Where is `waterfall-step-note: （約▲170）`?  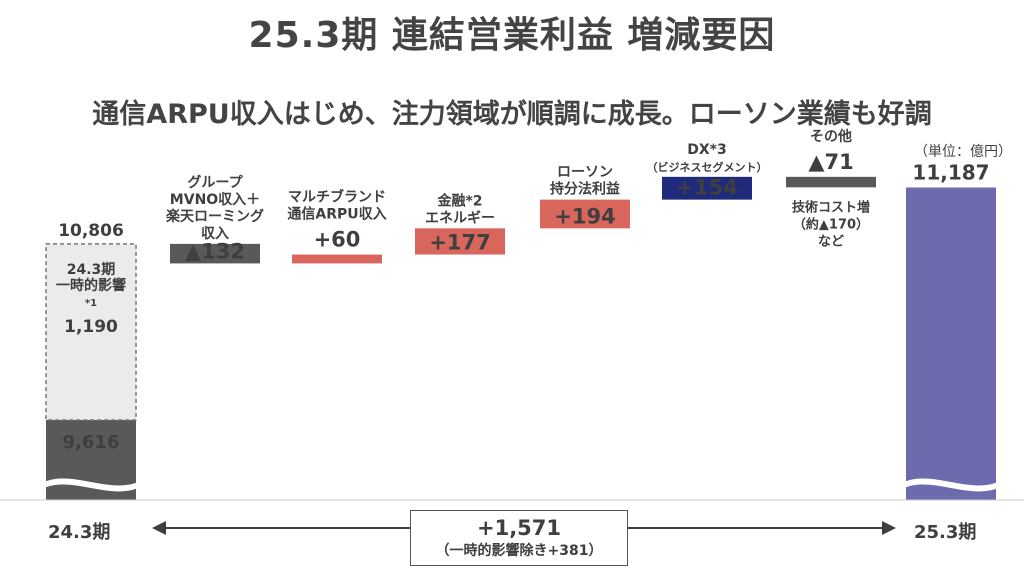 waterfall-step-note: （約▲170） is located at coordinates (831, 224).